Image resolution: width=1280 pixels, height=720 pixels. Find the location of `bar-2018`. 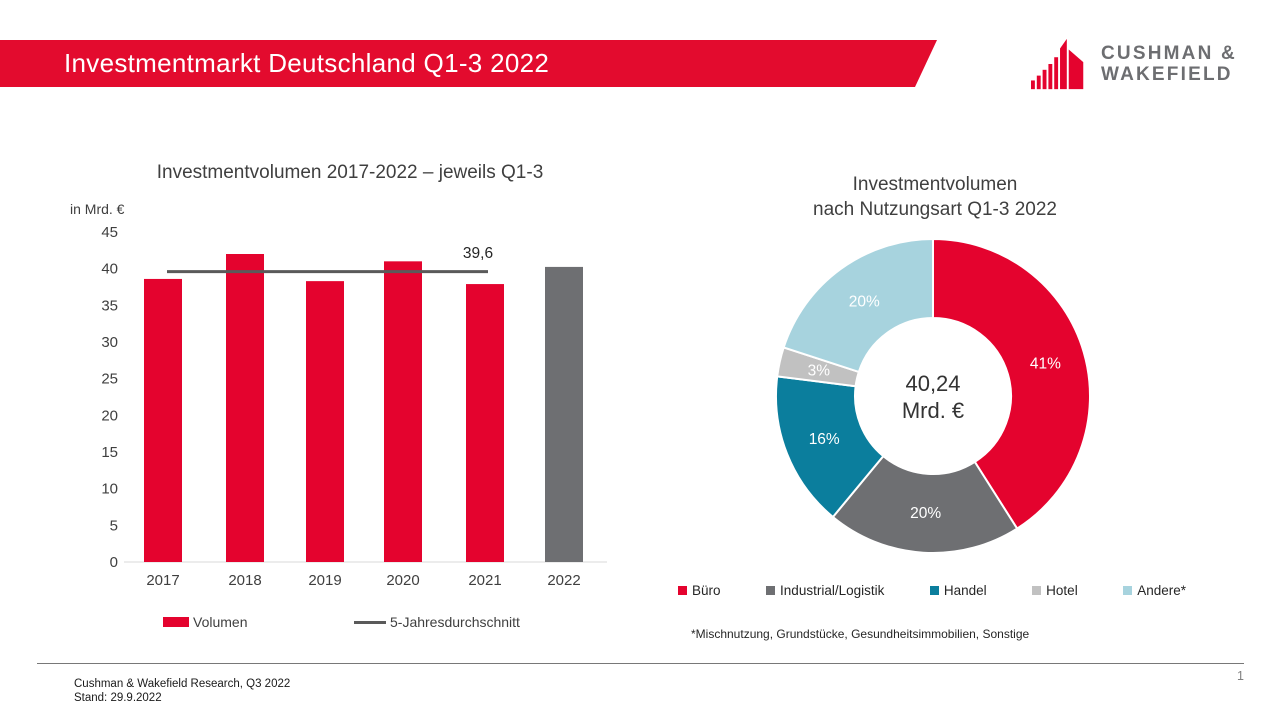

bar-2018 is located at coordinates (245, 408).